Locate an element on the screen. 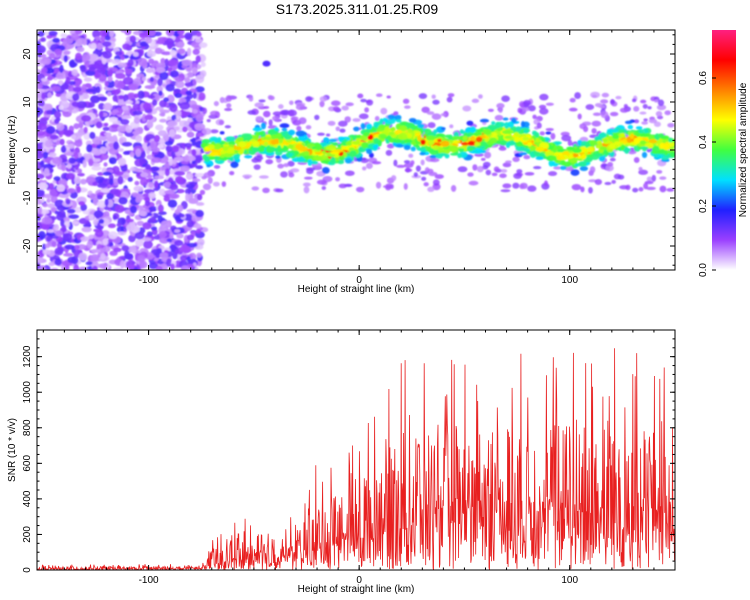  snr-xlabel: Height of straight line (km) is located at coordinates (356, 589).